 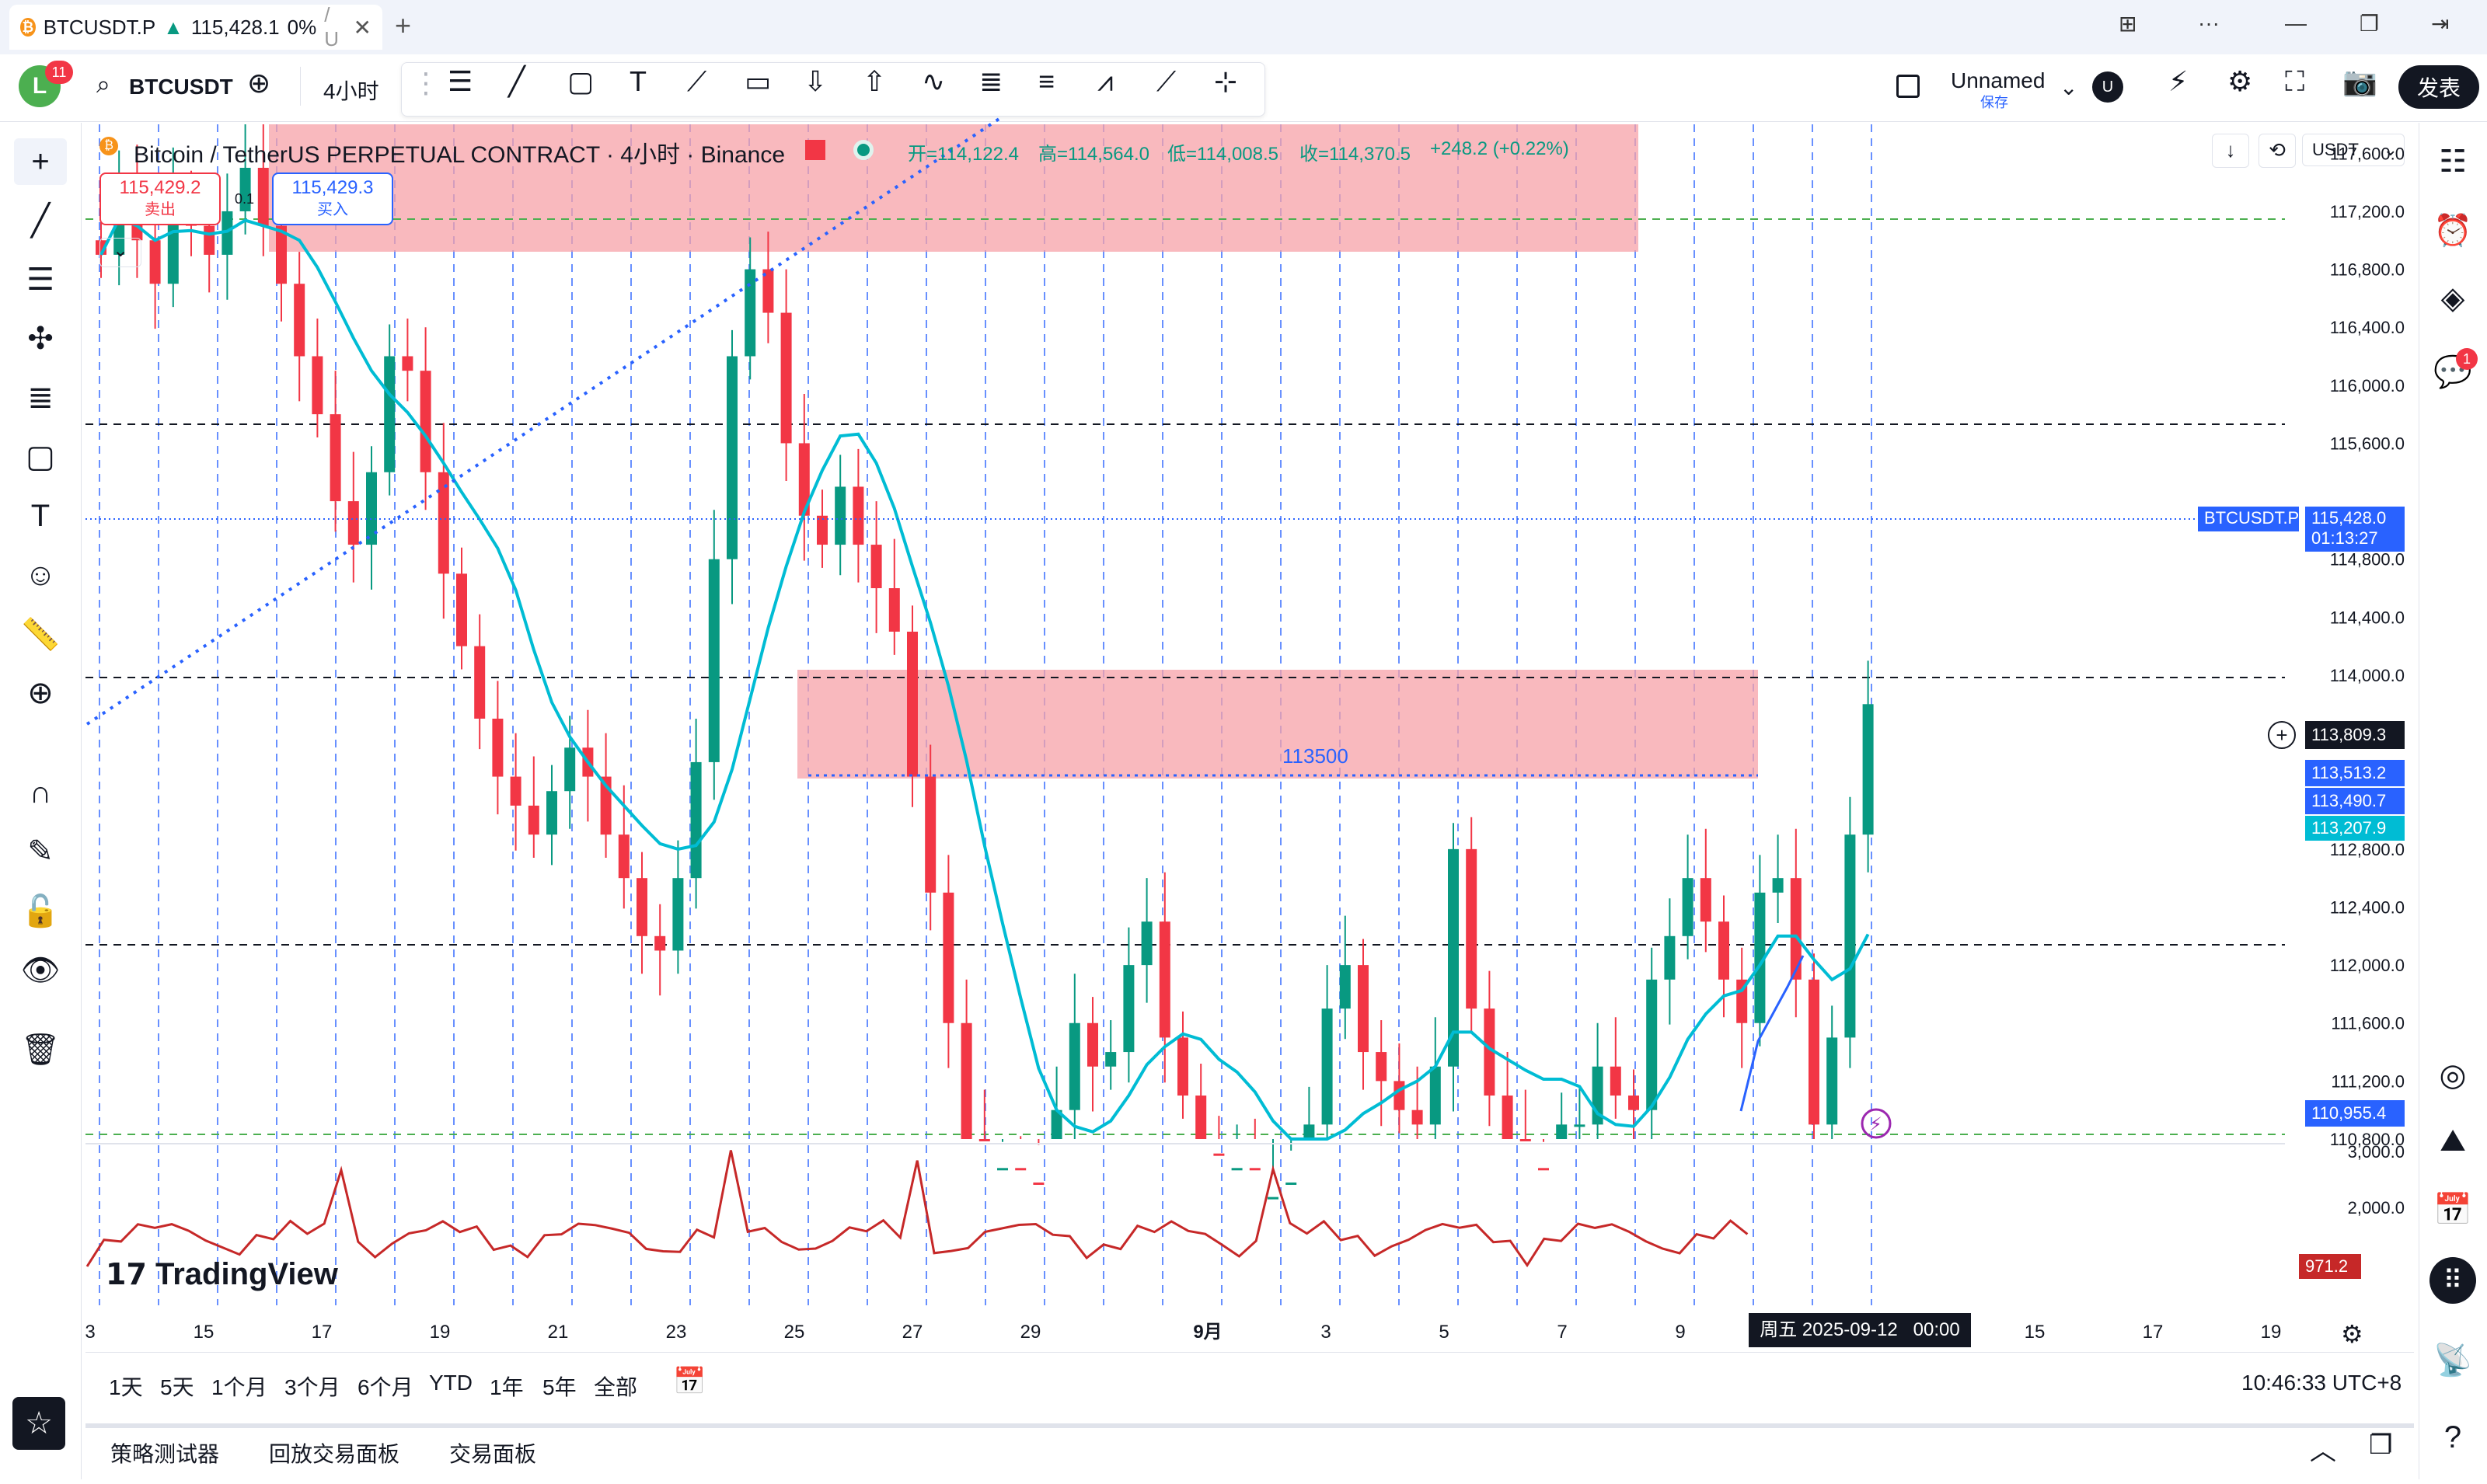 I want to click on layout-icon: ⊞, so click(x=2128, y=24).